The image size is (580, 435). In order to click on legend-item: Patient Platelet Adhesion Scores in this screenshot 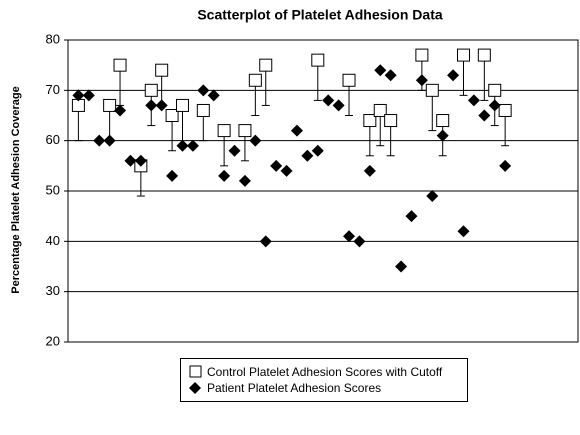, I will do `click(324, 388)`.